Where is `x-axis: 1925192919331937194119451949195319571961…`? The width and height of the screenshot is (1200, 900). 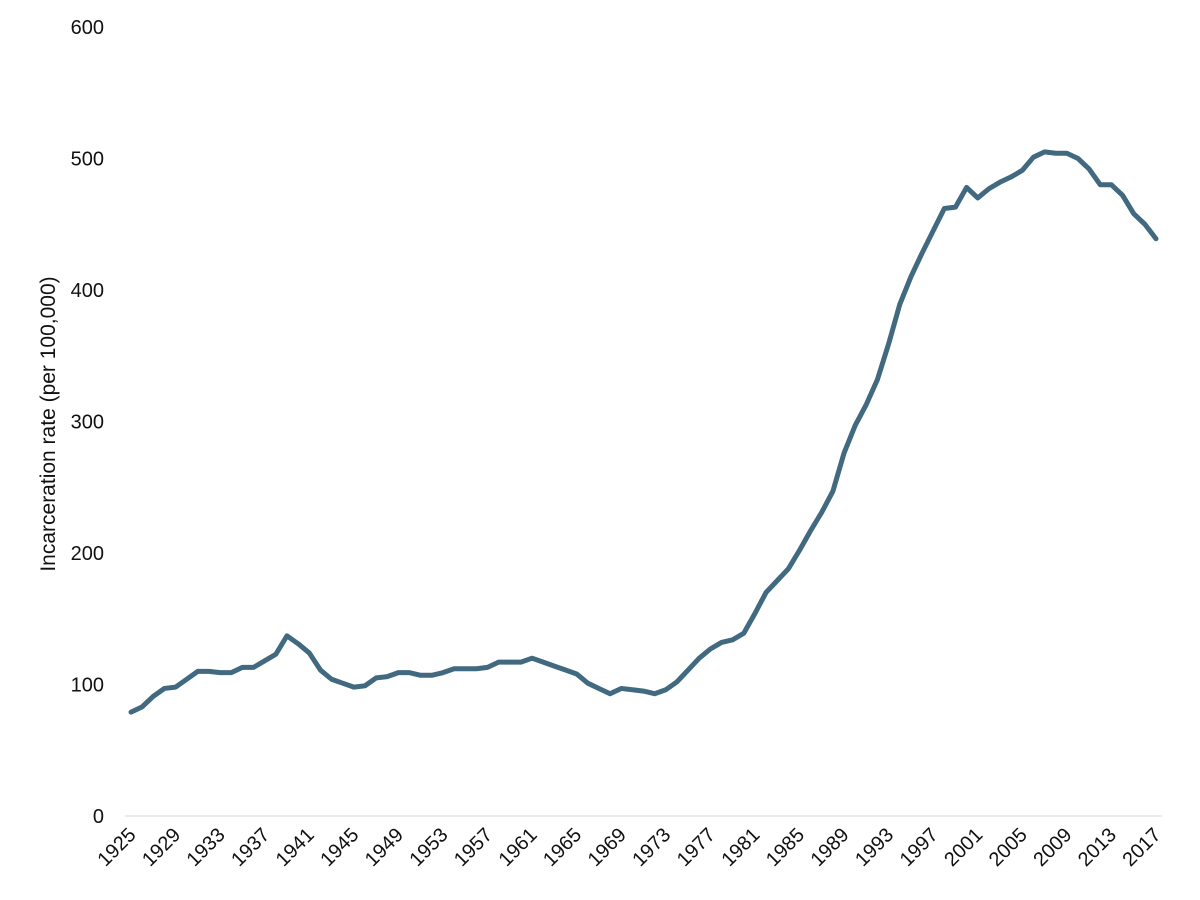
x-axis: 1925192919331937194119451949195319571961… is located at coordinates (630, 847).